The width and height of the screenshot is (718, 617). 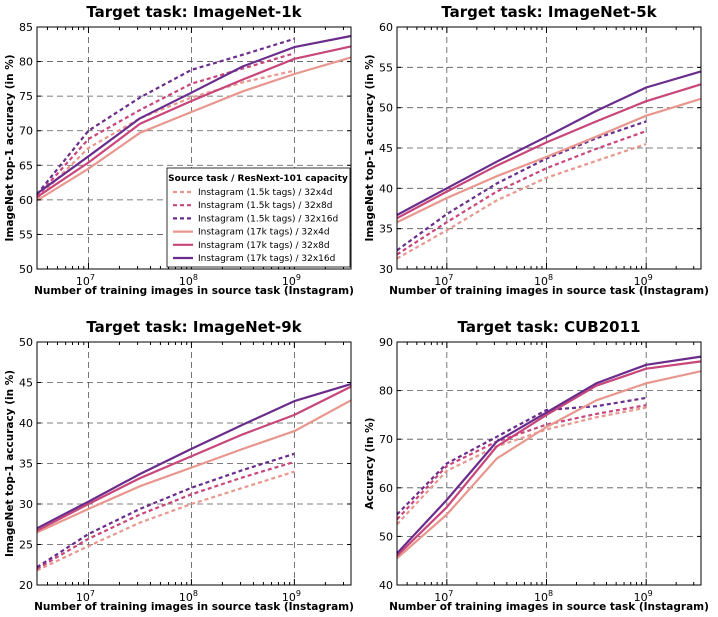 I want to click on legend-entry-label: Instagram (17k tags) / 32x4d, so click(x=264, y=233).